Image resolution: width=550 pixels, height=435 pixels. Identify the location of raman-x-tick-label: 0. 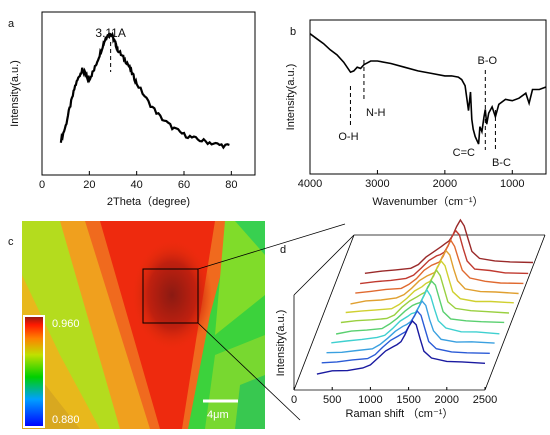
(294, 400).